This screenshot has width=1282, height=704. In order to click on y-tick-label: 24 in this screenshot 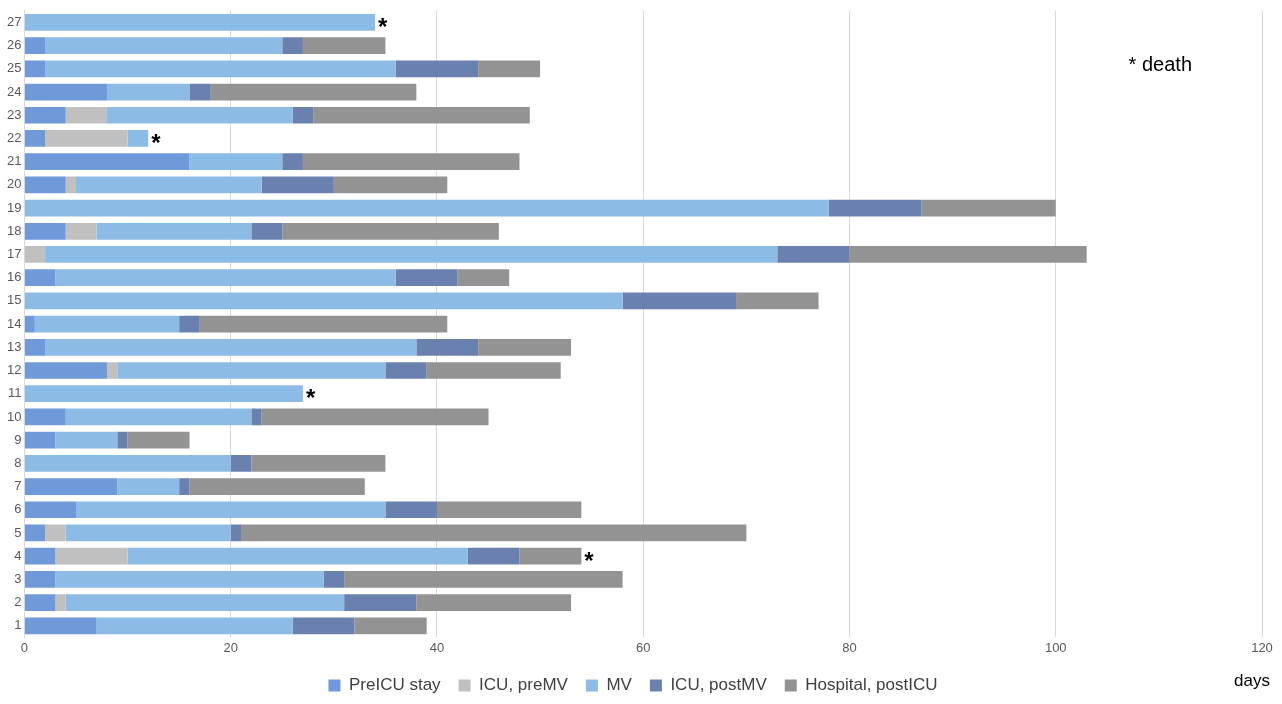, I will do `click(14, 91)`.